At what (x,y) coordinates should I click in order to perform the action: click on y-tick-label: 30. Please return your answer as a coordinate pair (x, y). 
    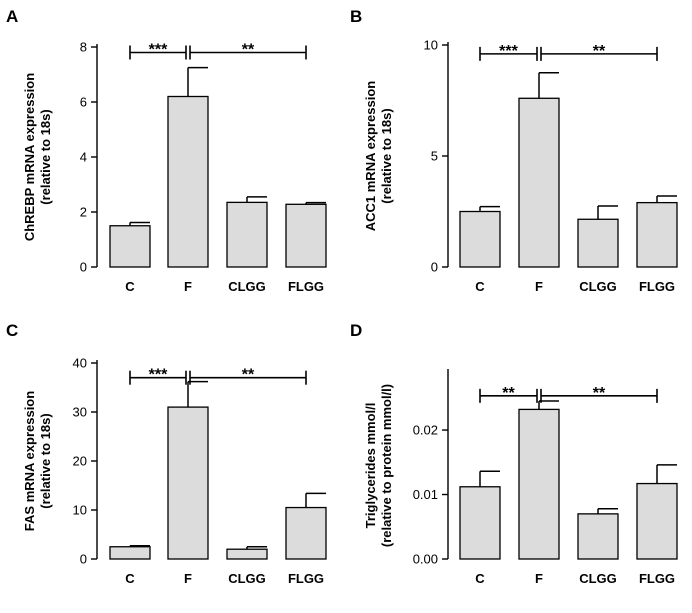
    Looking at the image, I should click on (80, 412).